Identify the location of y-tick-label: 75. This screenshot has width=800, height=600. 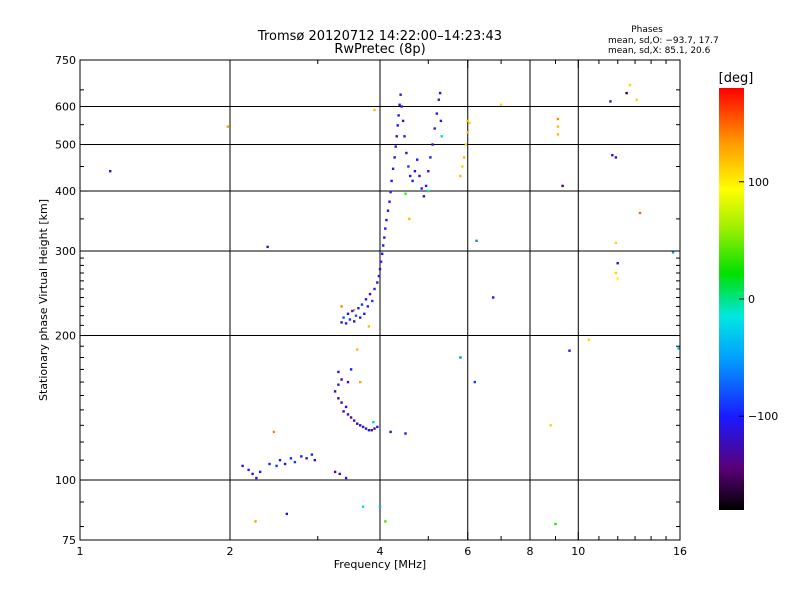
(69, 540).